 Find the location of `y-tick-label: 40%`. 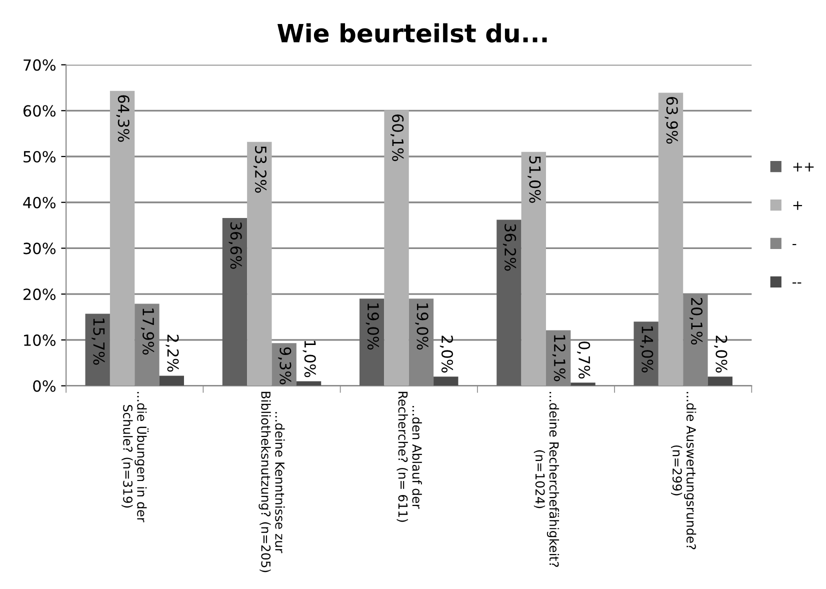

y-tick-label: 40% is located at coordinates (39, 202).